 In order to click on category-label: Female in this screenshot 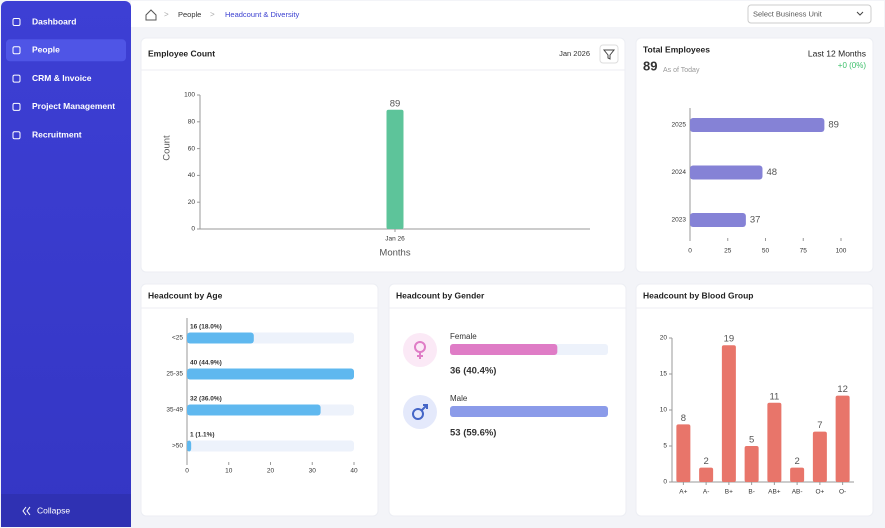, I will do `click(463, 336)`.